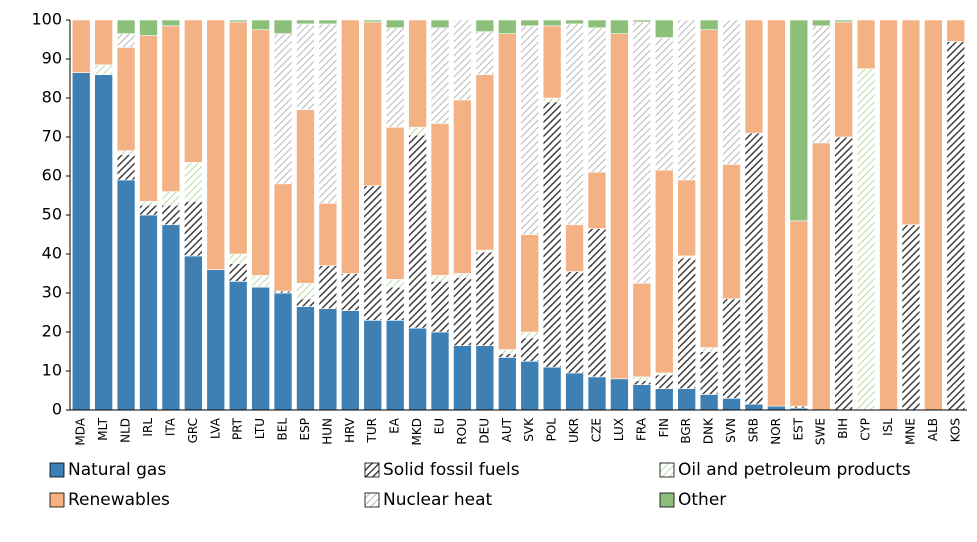 The height and width of the screenshot is (542, 977). What do you see at coordinates (507, 429) in the screenshot?
I see `x-tick-label: AUT` at bounding box center [507, 429].